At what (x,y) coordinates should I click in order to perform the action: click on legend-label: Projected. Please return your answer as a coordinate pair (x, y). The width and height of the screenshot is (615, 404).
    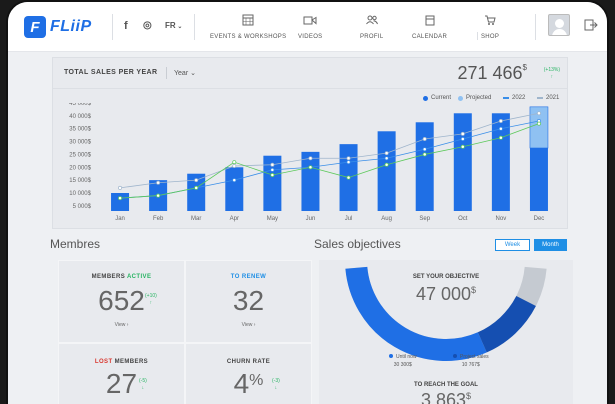
    Looking at the image, I should click on (479, 98).